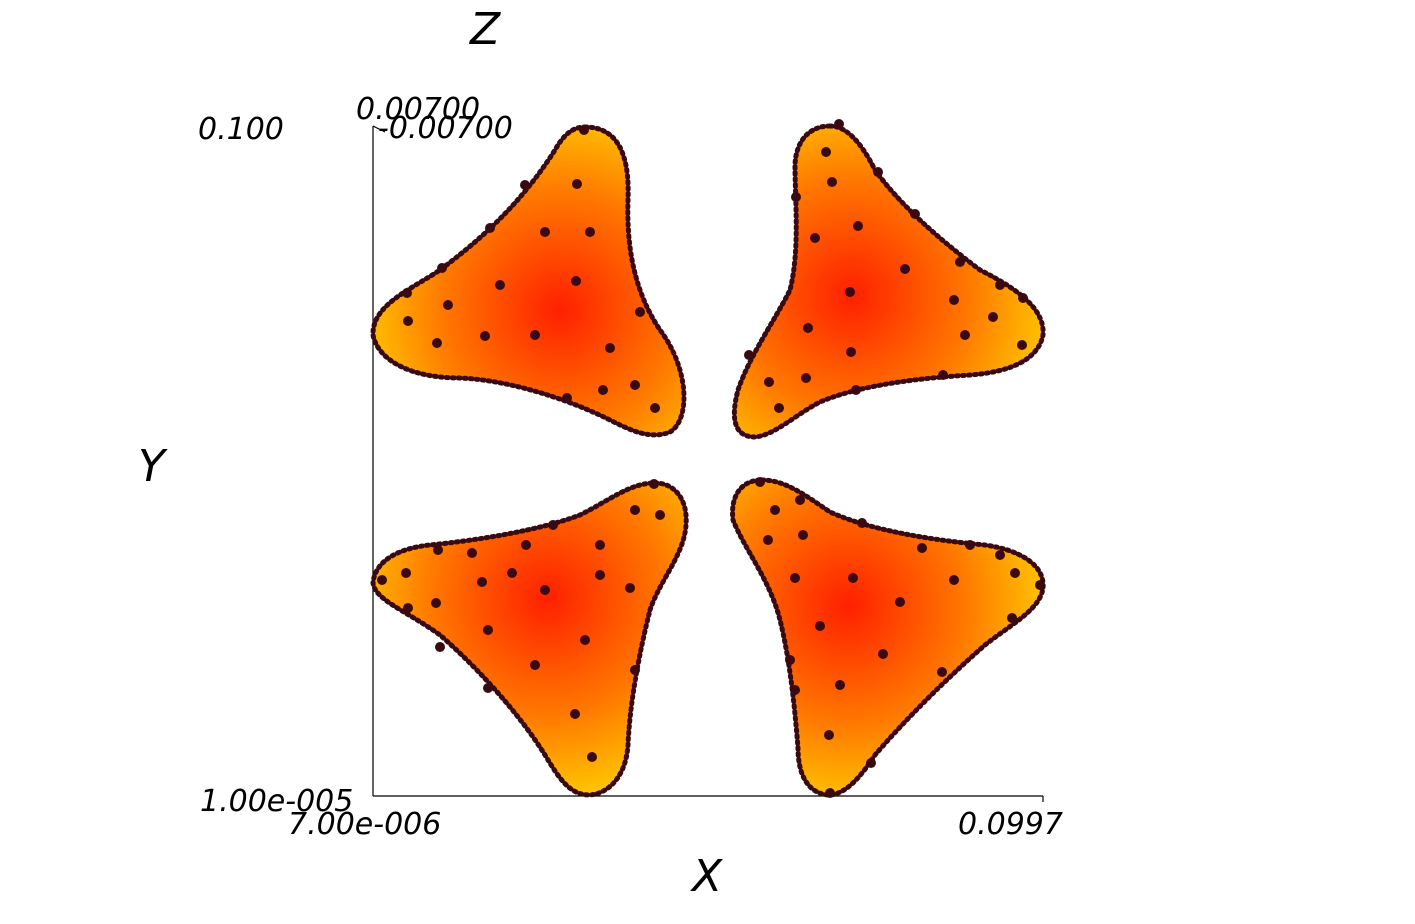 This screenshot has height=924, width=1415. I want to click on x-min-label: 7.00e-006, so click(365, 824).